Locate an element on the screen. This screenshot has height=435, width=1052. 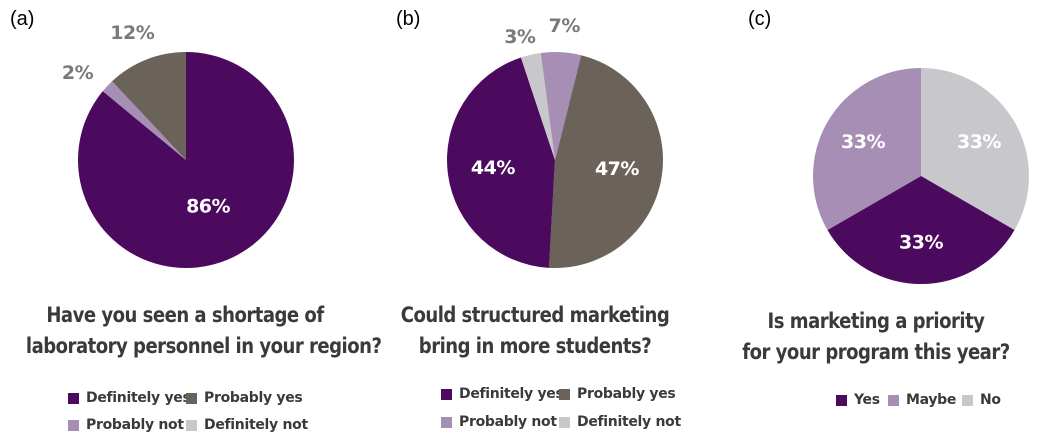
chart-title-line: Have you seen a shortage of is located at coordinates (185, 315).